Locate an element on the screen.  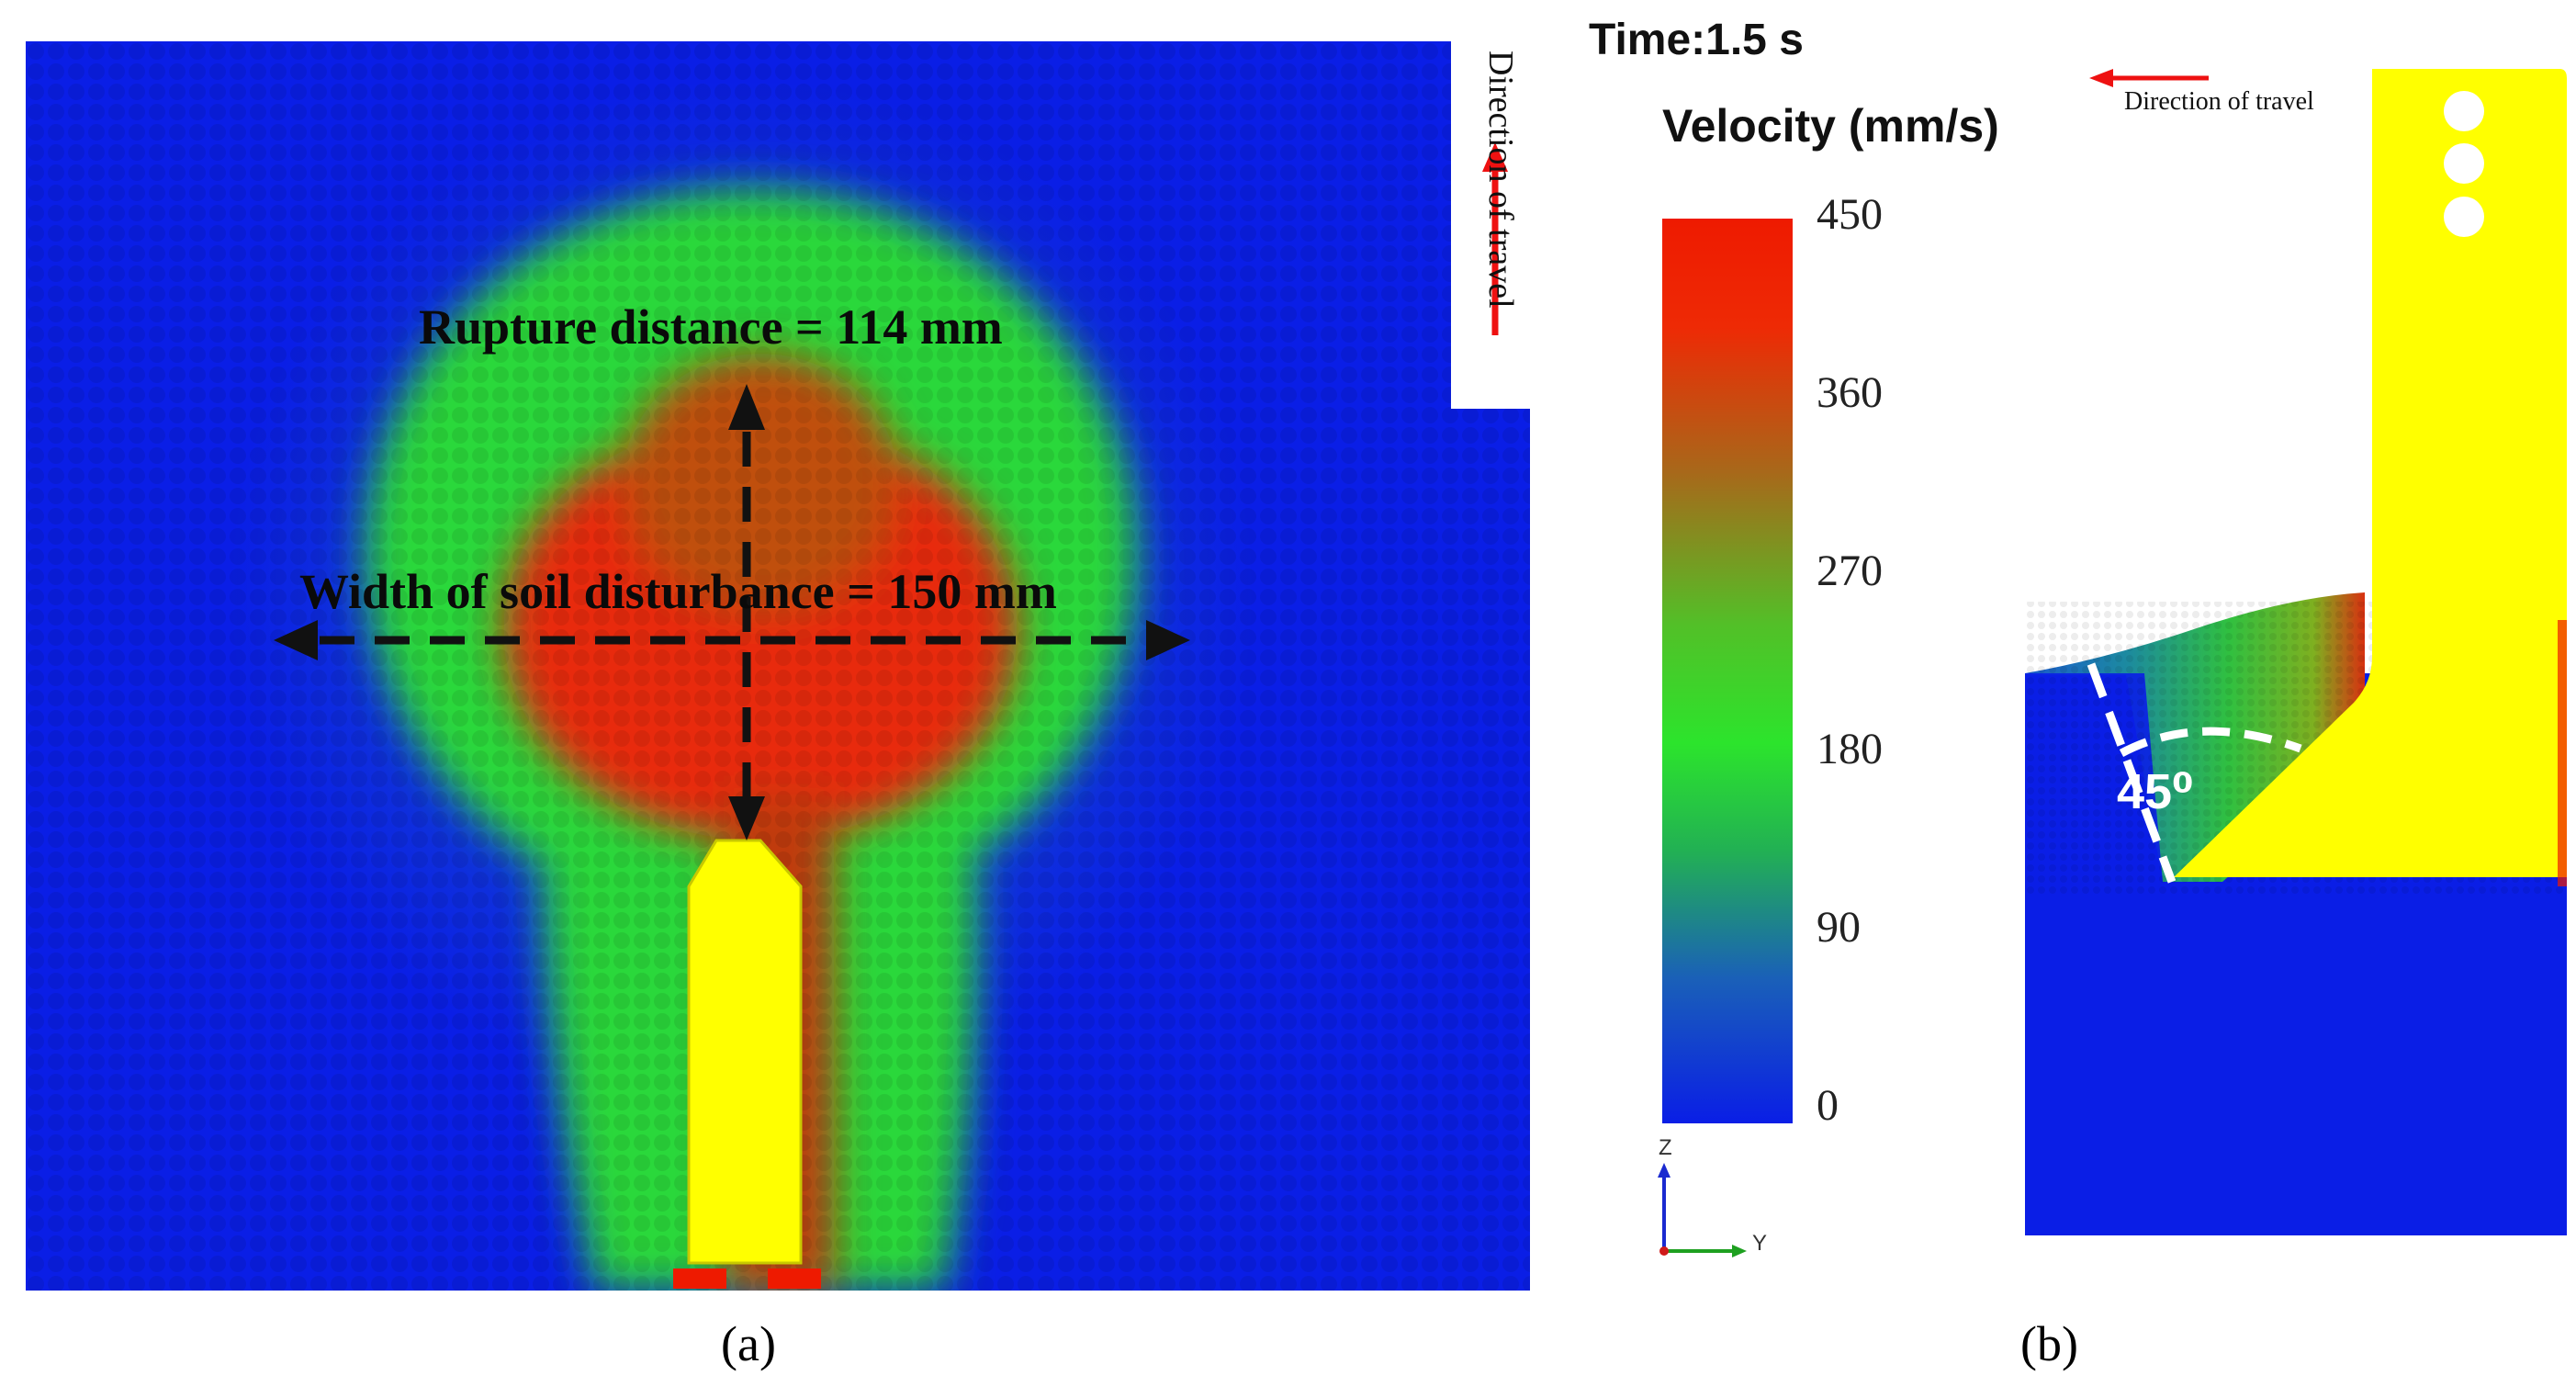
tine-tool is located at coordinates (745, 1052).